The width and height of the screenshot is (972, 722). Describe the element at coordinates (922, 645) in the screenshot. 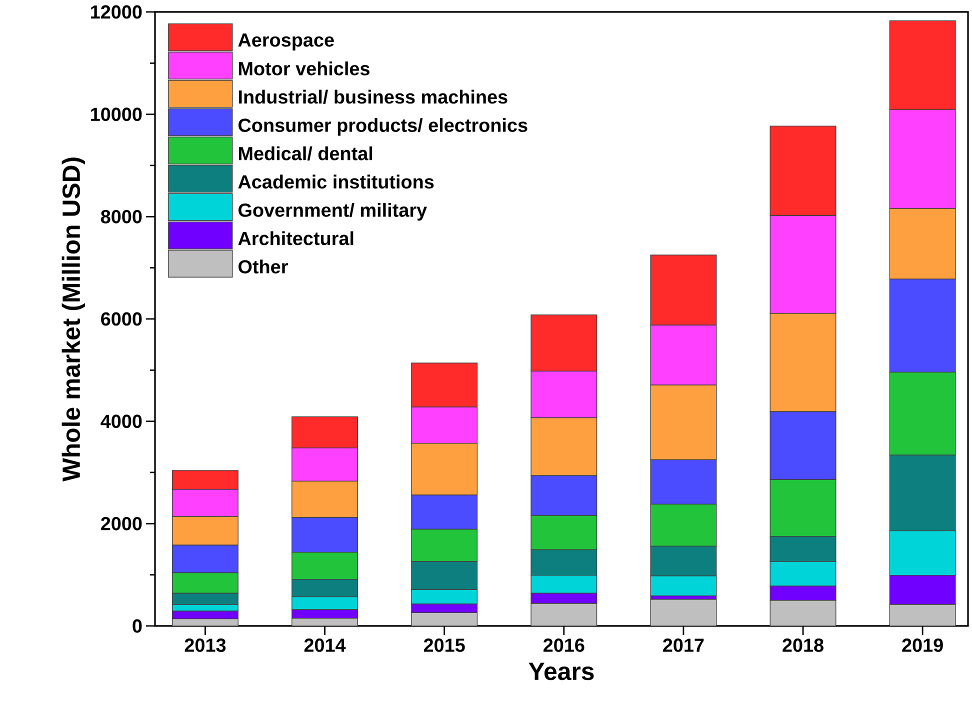

I see `x-tick-label: 2019` at that location.